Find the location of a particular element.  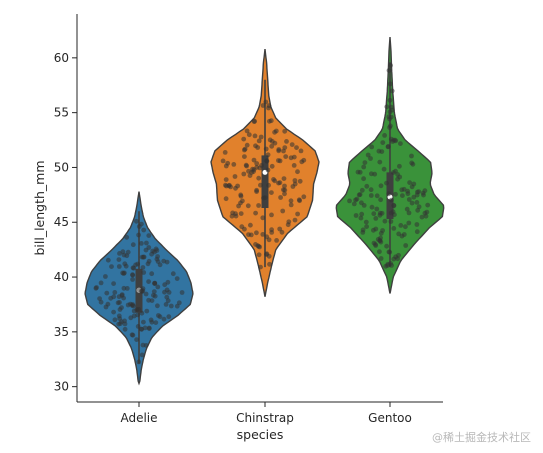

y-tick-label: 35 is located at coordinates (61, 332).